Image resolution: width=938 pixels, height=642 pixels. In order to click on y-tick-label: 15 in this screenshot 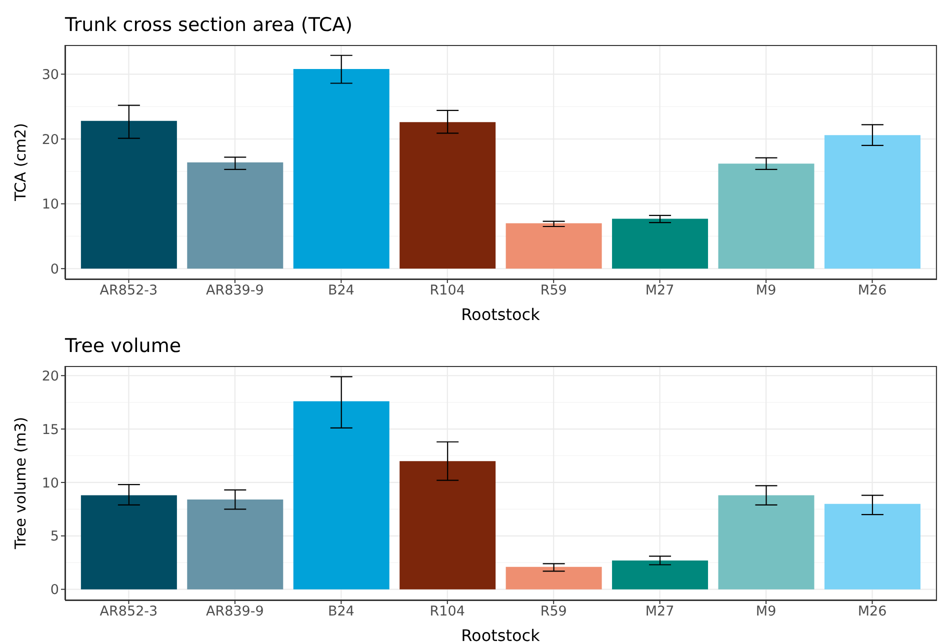, I will do `click(50, 430)`.